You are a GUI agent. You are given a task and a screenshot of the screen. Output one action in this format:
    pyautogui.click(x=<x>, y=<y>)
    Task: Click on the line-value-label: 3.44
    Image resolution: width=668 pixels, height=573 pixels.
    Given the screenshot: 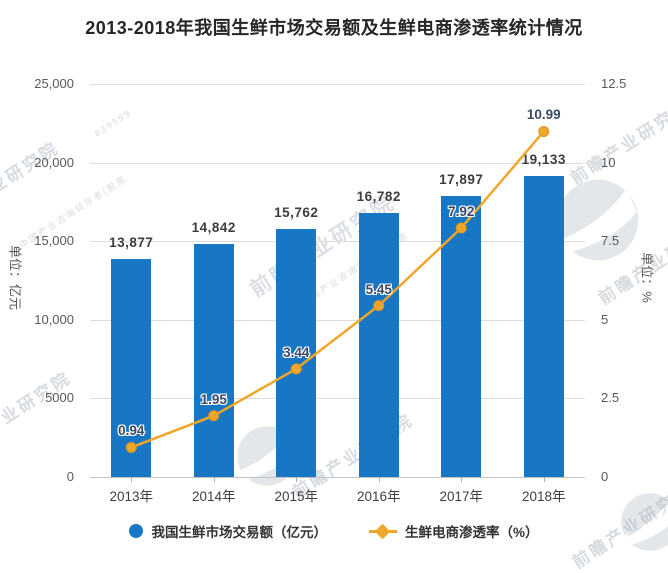 What is the action you would take?
    pyautogui.click(x=296, y=352)
    